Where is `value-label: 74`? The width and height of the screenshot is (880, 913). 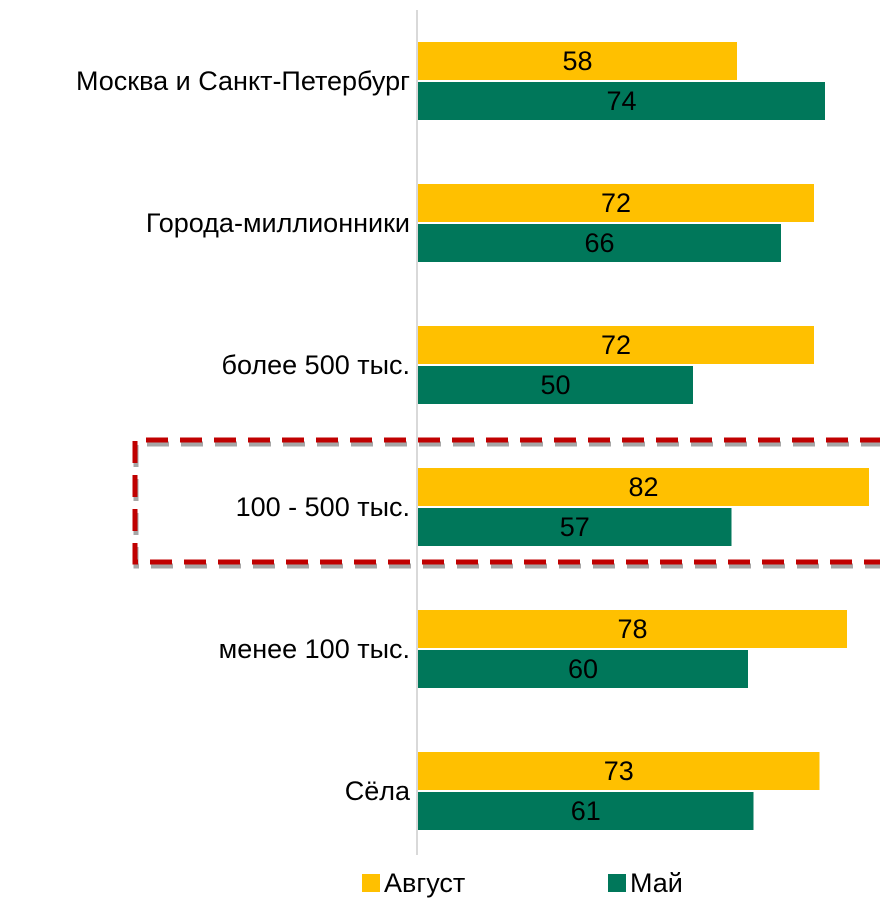
value-label: 74 is located at coordinates (621, 101).